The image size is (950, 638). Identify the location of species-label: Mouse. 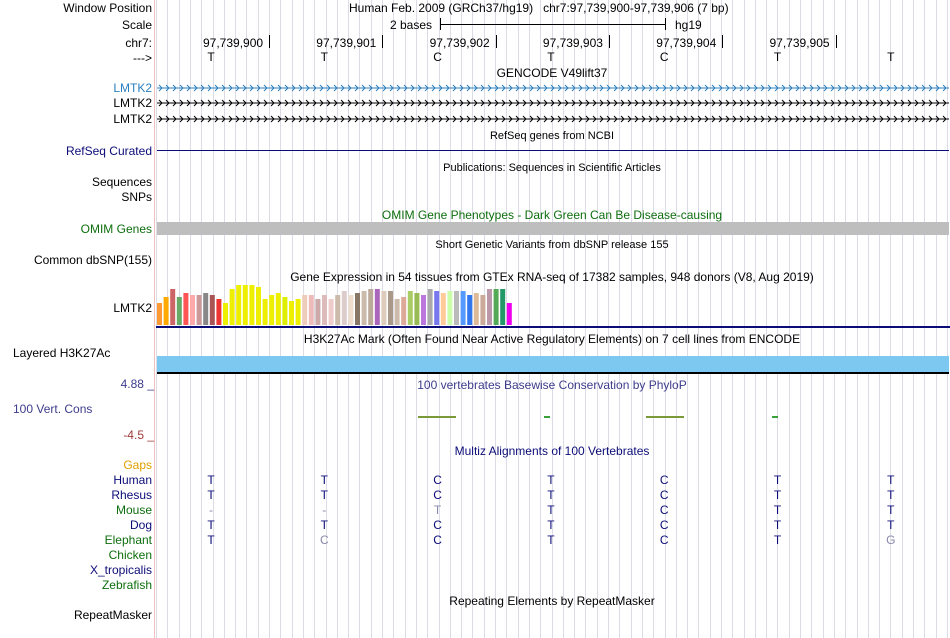
(133, 510).